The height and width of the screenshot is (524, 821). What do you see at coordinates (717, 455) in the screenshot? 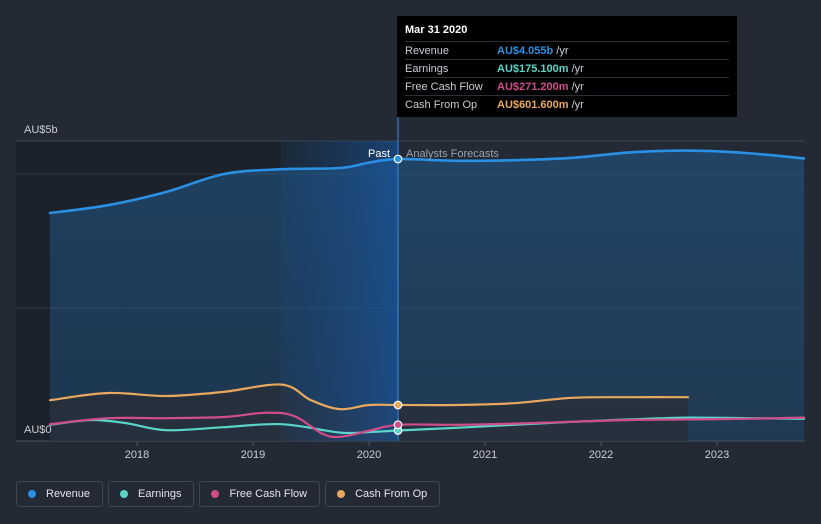
I see `x-tick-label: 2023` at bounding box center [717, 455].